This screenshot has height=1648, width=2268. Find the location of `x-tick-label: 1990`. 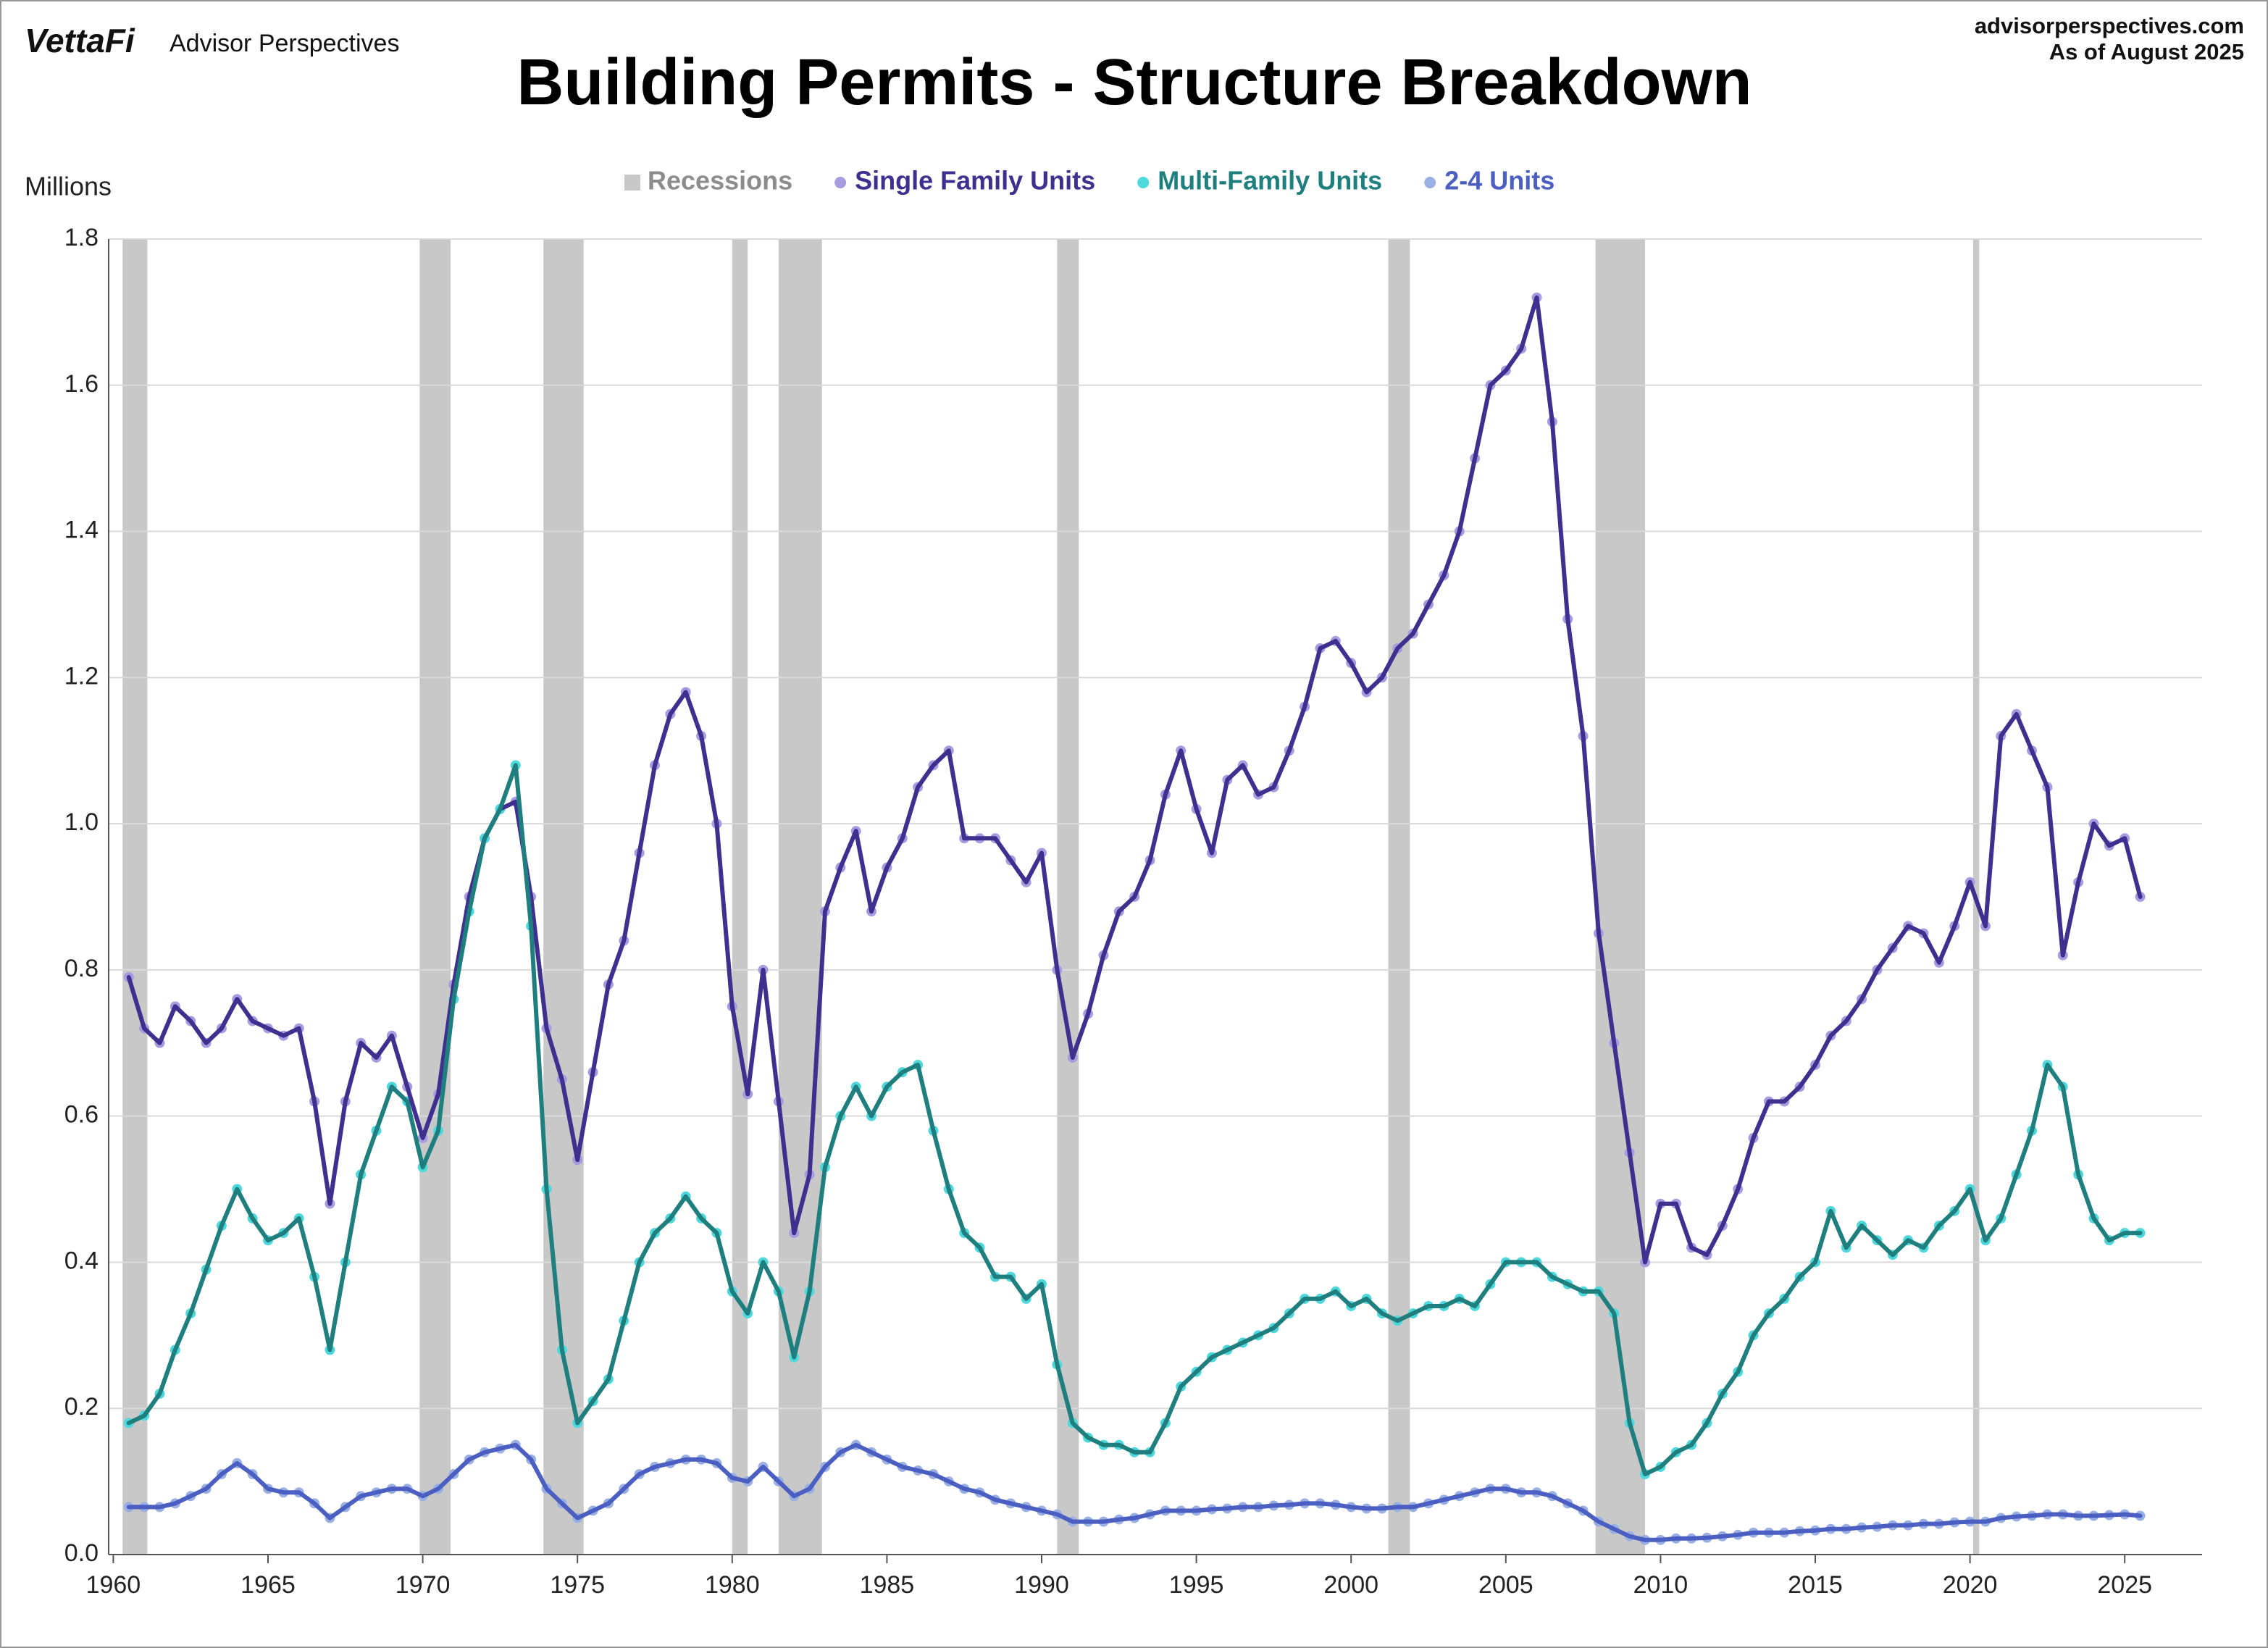

x-tick-label: 1990 is located at coordinates (1042, 1585).